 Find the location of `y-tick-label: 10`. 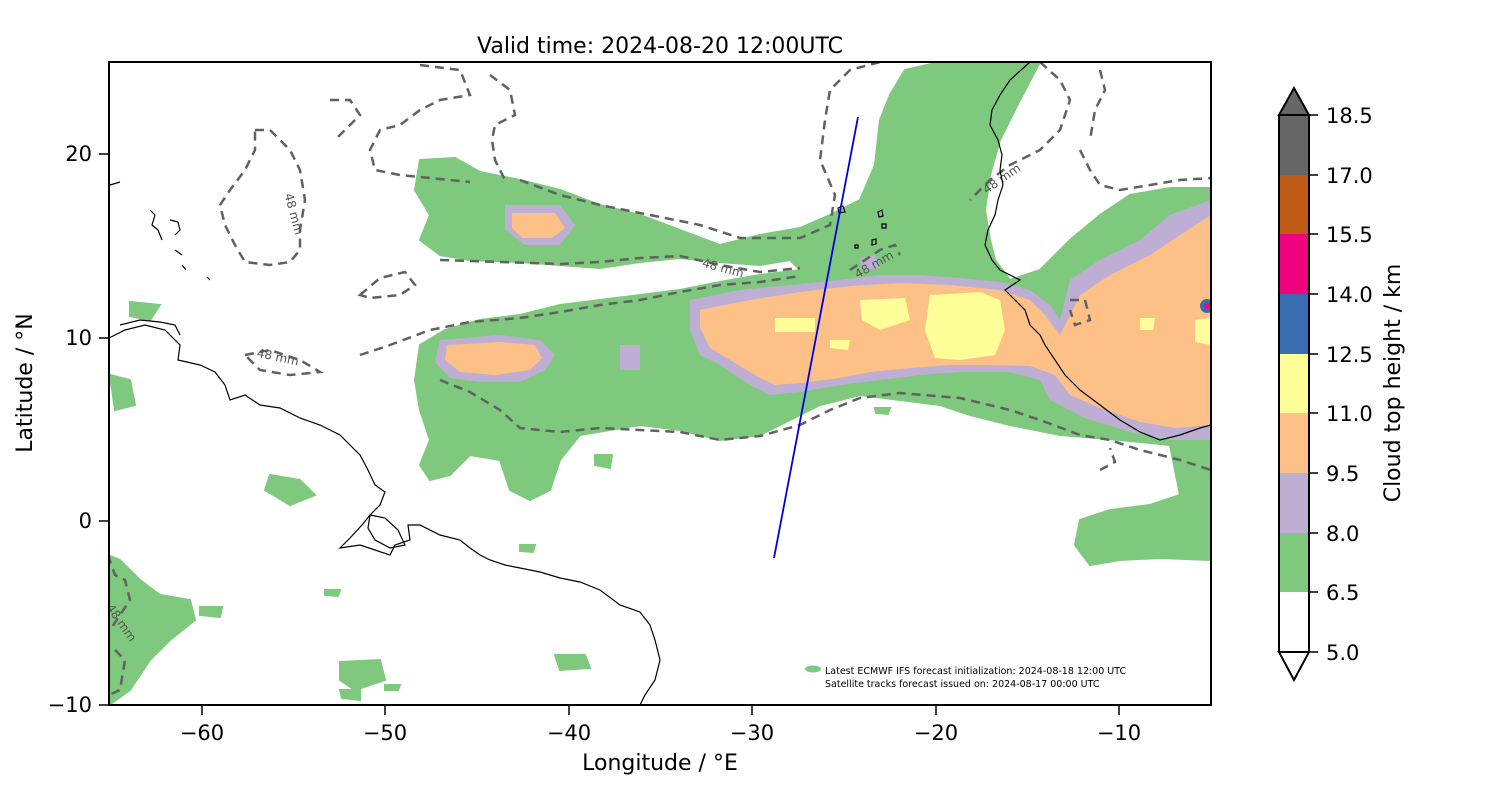

y-tick-label: 10 is located at coordinates (78, 338).